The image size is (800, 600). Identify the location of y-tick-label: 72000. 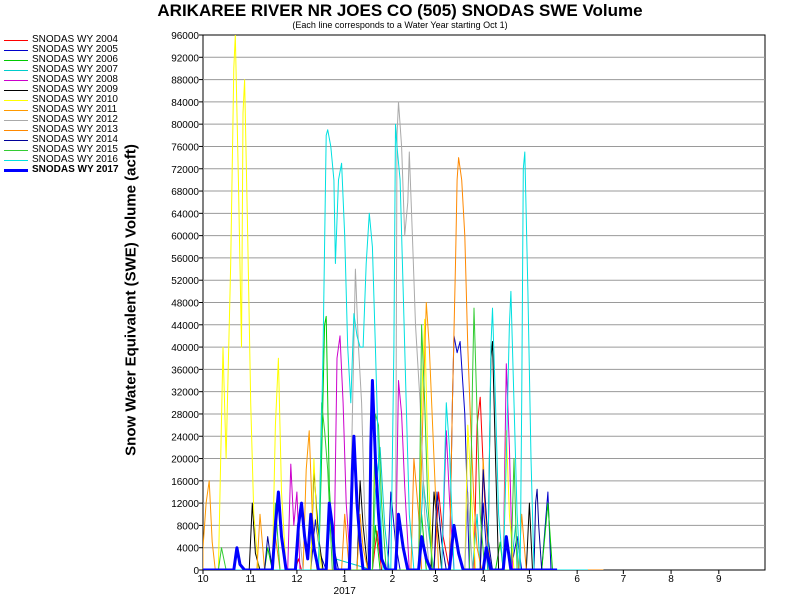
(185, 170).